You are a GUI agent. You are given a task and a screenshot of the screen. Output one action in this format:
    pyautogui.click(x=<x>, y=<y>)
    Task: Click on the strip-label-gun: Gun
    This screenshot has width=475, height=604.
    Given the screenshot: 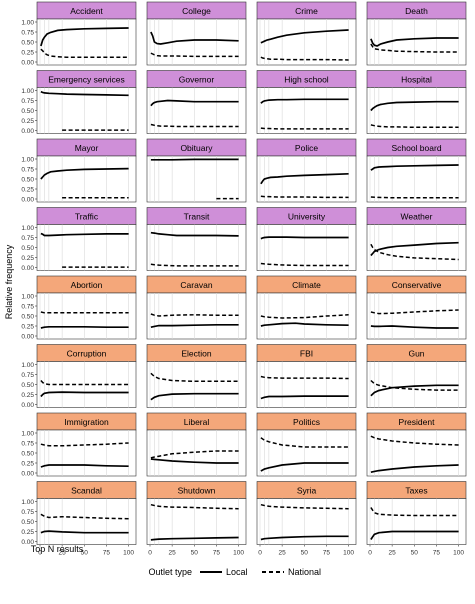 What is the action you would take?
    pyautogui.click(x=416, y=354)
    